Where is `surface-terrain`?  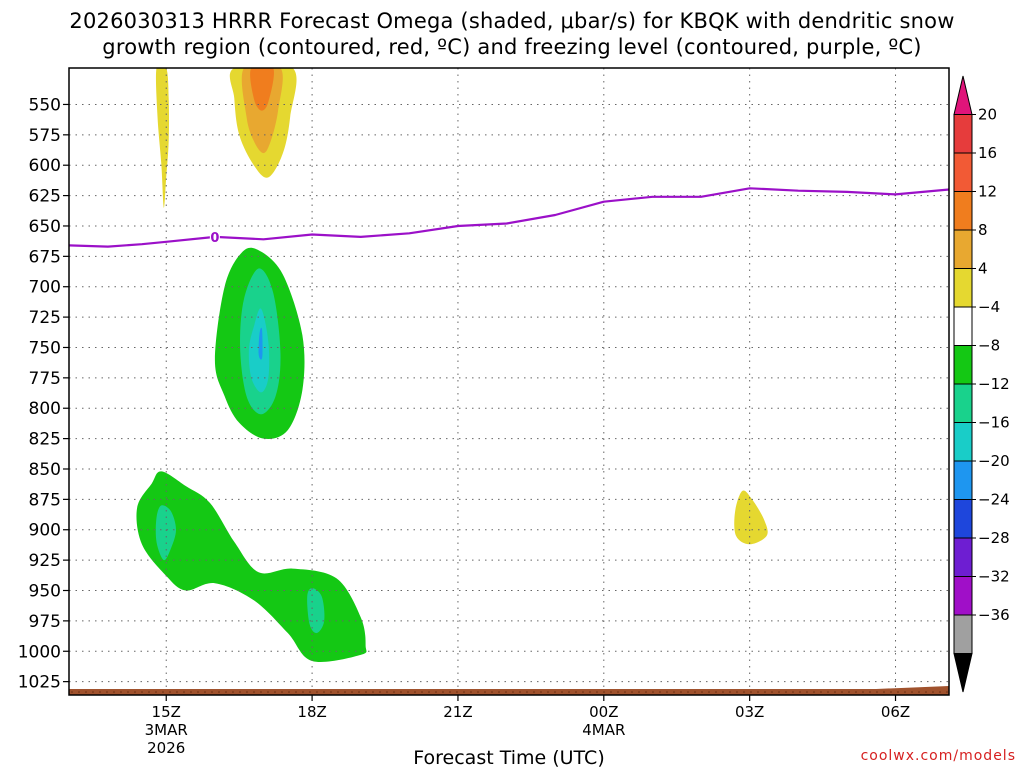 surface-terrain is located at coordinates (509, 690).